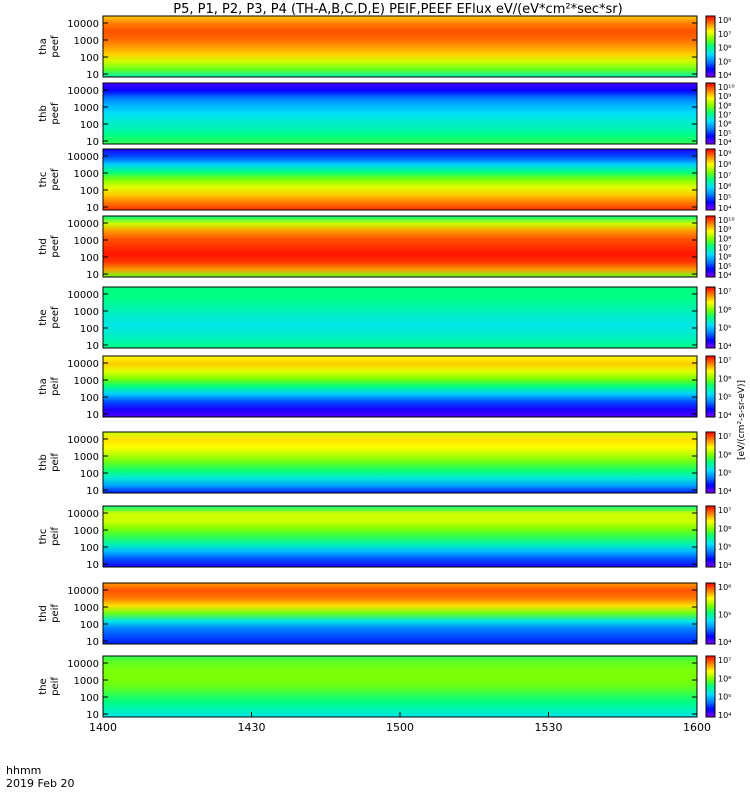 The height and width of the screenshot is (804, 750). I want to click on panel-tha-peif: 10 100 1000 10000 tha peif 10⁴ 10⁵ 10⁶ 10⁷, so click(384, 388).